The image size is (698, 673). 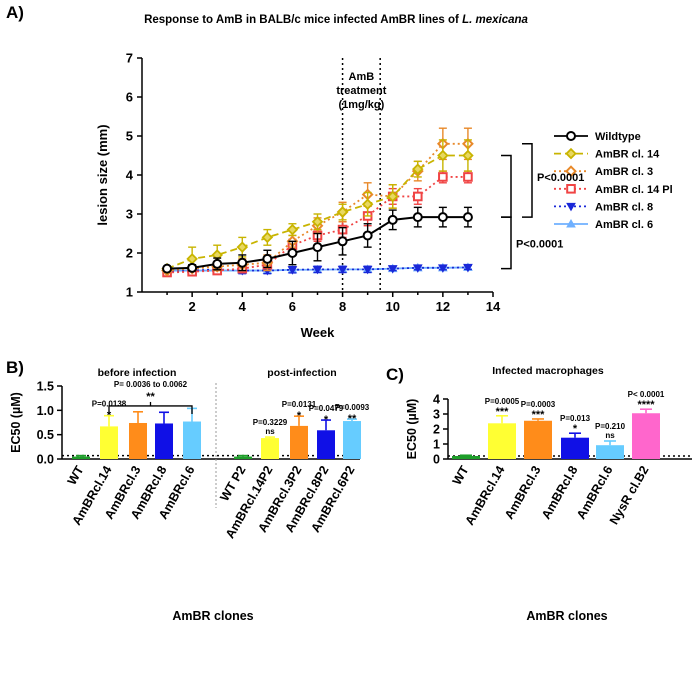 What do you see at coordinates (493, 306) in the screenshot?
I see `x-tick-label: 14` at bounding box center [493, 306].